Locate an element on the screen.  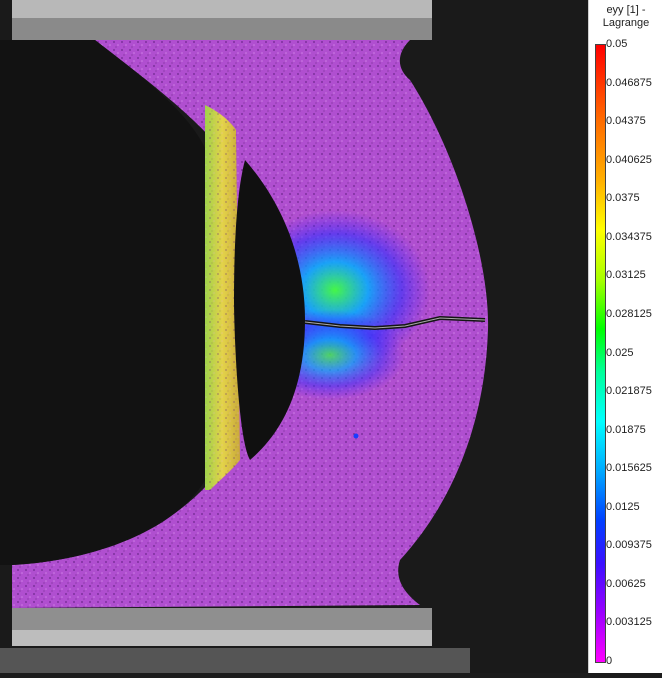
defect-spot is located at coordinates (356, 436).